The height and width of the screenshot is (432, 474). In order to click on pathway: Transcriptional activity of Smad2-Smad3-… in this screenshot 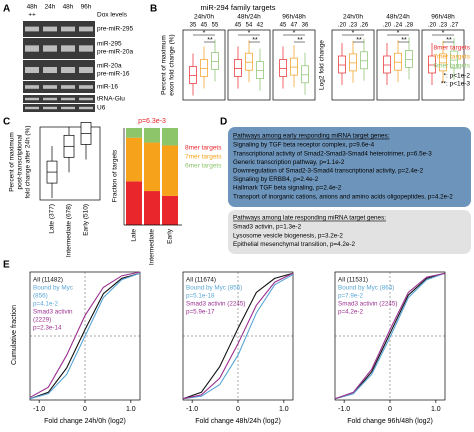, I will do `click(332, 153)`.